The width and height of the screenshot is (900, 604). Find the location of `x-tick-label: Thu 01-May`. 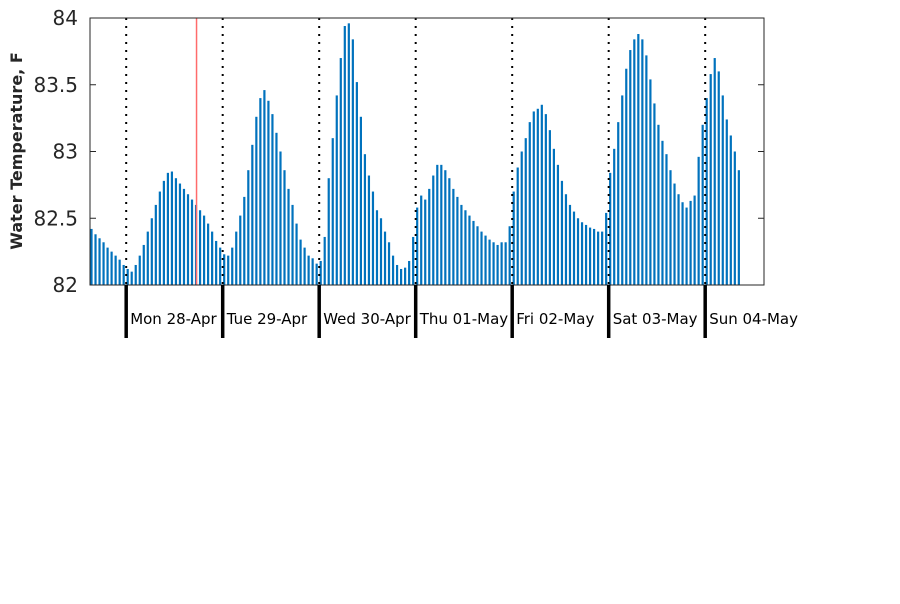

x-tick-label: Thu 01-May is located at coordinates (464, 319).